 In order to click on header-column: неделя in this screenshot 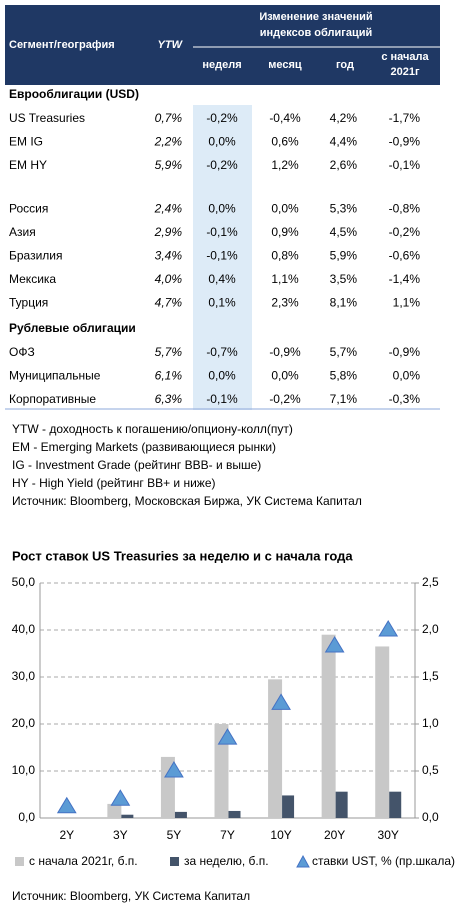, I will do `click(221, 65)`.